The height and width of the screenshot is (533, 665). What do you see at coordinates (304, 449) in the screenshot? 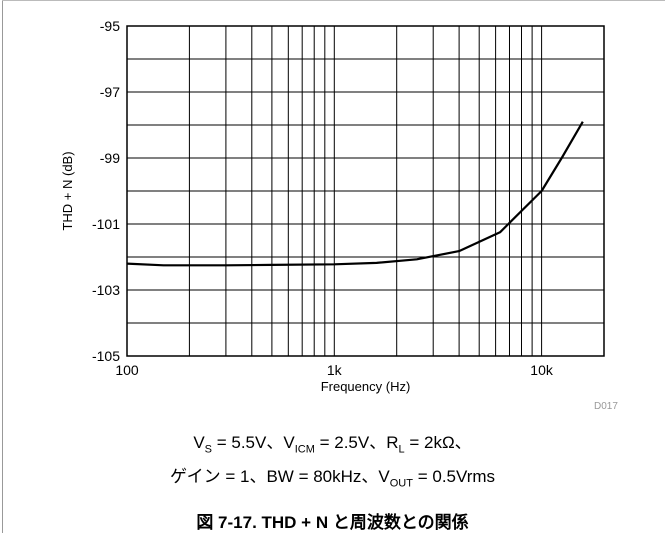
I see `vicm-subscript: ICM` at bounding box center [304, 449].